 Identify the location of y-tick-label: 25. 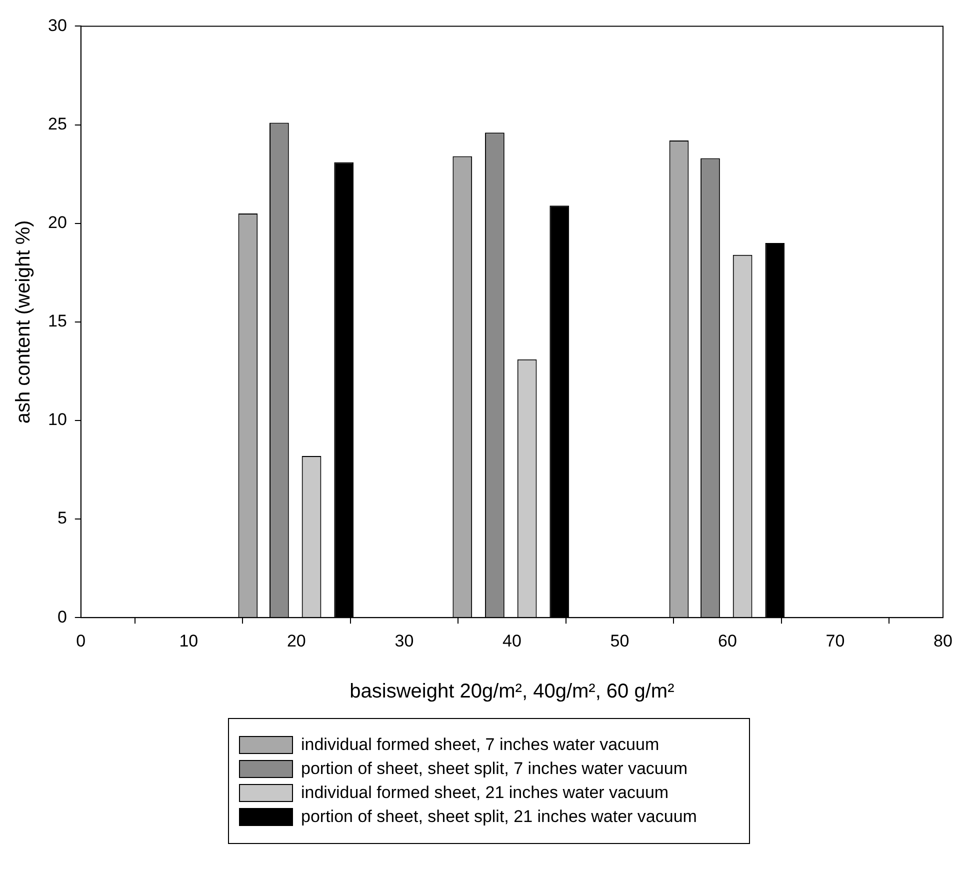
(57, 124).